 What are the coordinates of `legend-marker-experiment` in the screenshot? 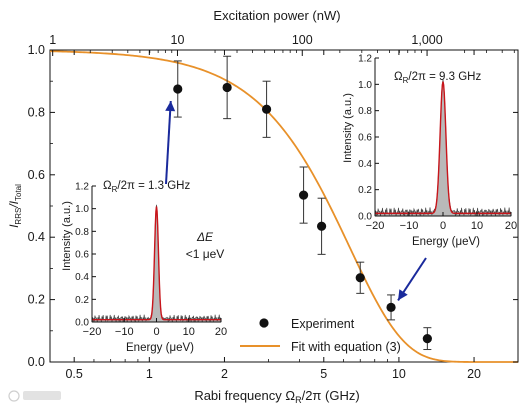 It's located at (264, 323).